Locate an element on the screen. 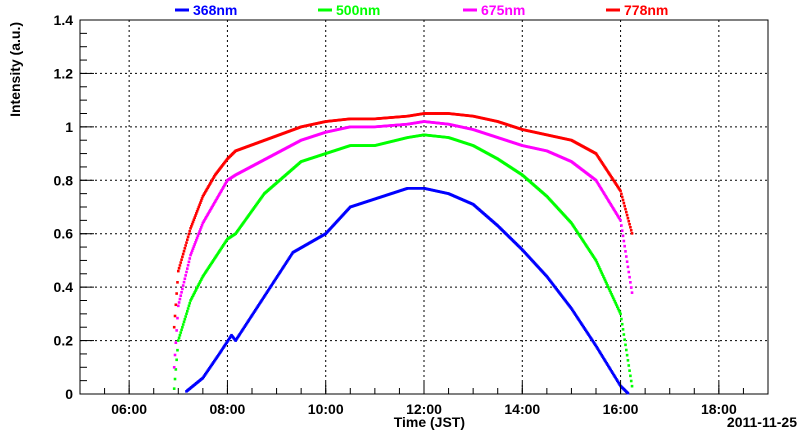  x-tick-label: 08:00 is located at coordinates (228, 409).